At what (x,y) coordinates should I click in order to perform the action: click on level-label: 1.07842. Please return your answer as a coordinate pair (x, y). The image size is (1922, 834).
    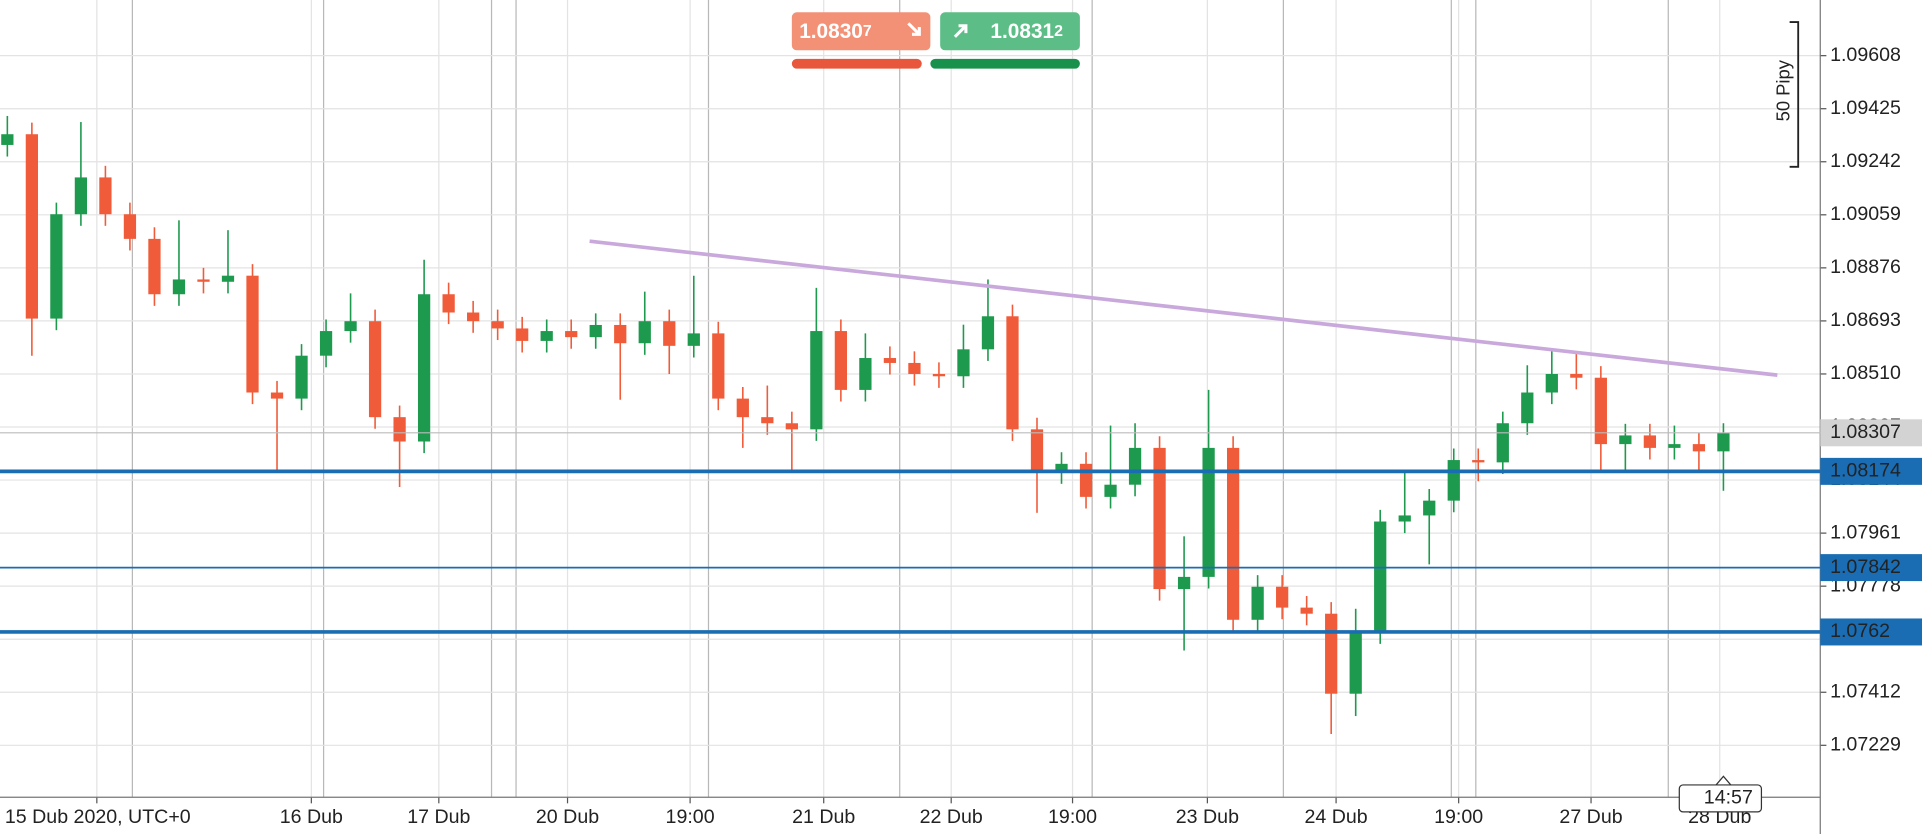
    Looking at the image, I should click on (1865, 567).